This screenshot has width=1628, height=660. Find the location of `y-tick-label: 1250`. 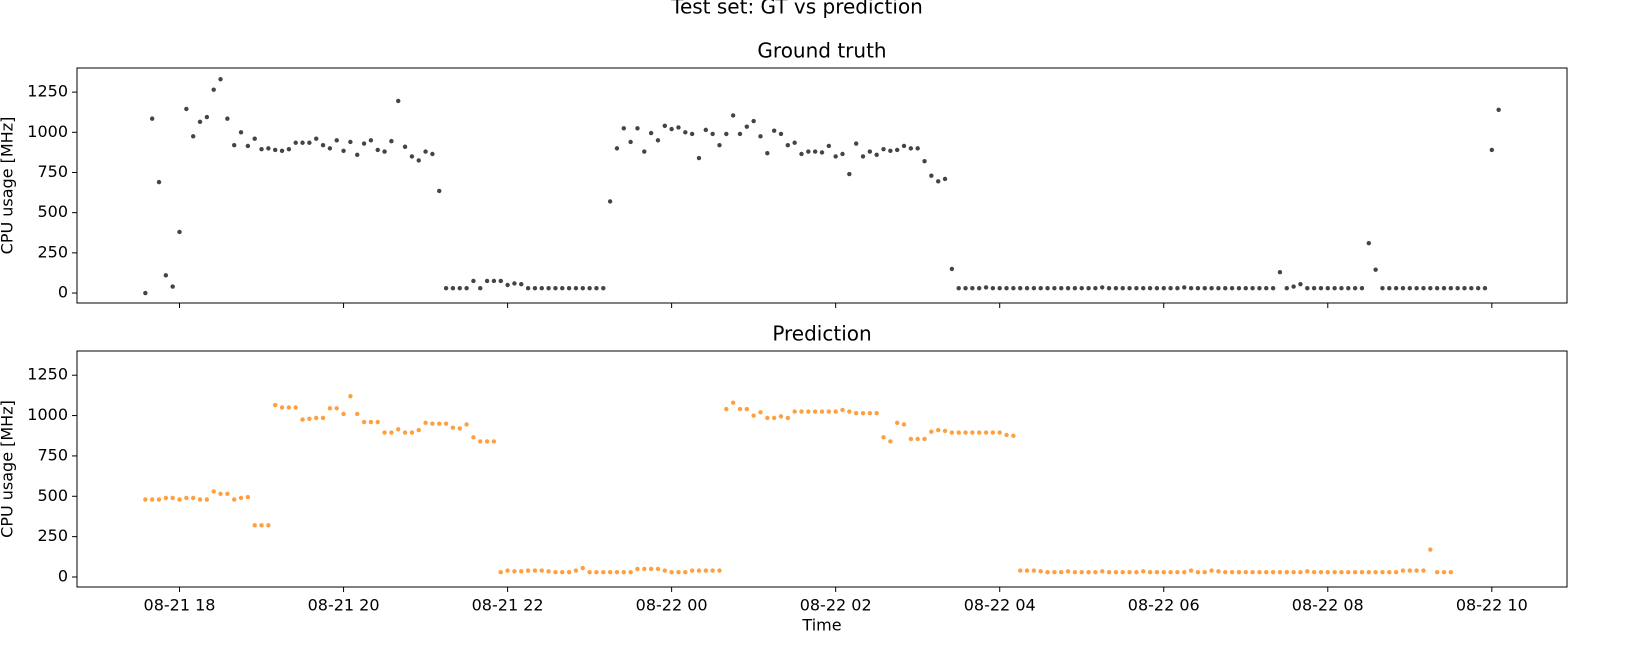

y-tick-label: 1250 is located at coordinates (47, 91).